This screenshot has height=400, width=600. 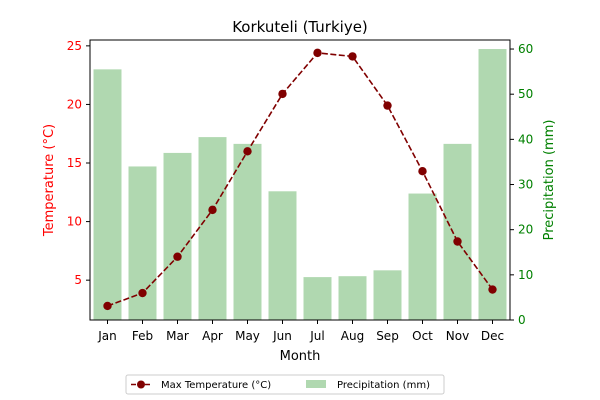 I want to click on legend-label-precipitation: Precipitation (mm), so click(x=383, y=385).